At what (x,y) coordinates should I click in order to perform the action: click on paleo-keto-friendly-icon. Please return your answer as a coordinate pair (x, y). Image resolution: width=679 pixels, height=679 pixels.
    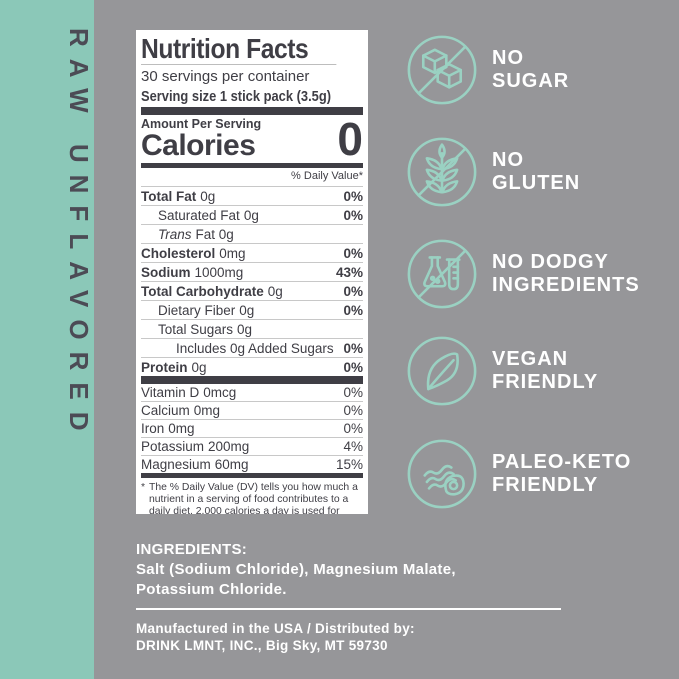
    Looking at the image, I should click on (442, 474).